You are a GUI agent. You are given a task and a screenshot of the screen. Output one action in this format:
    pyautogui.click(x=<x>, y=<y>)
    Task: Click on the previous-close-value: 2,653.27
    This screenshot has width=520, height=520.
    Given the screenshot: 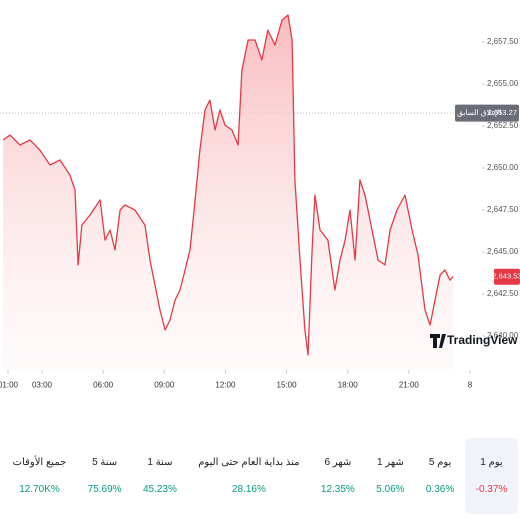 What is the action you would take?
    pyautogui.click(x=502, y=112)
    